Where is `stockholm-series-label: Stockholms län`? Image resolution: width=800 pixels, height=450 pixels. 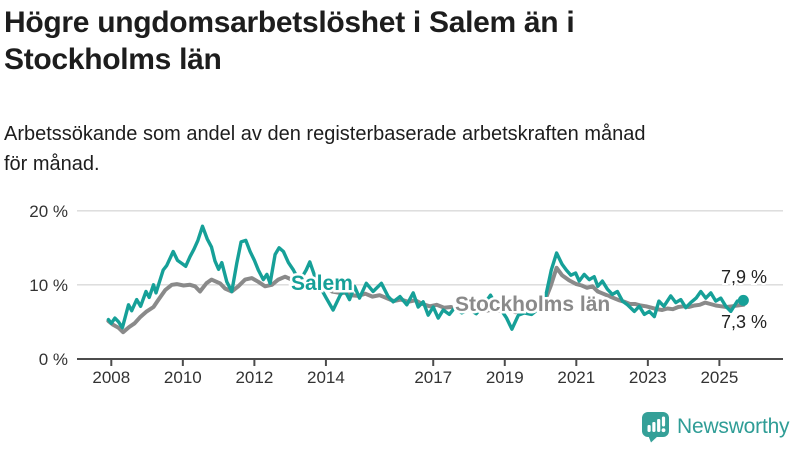
stockholm-series-label: Stockholms län is located at coordinates (532, 304).